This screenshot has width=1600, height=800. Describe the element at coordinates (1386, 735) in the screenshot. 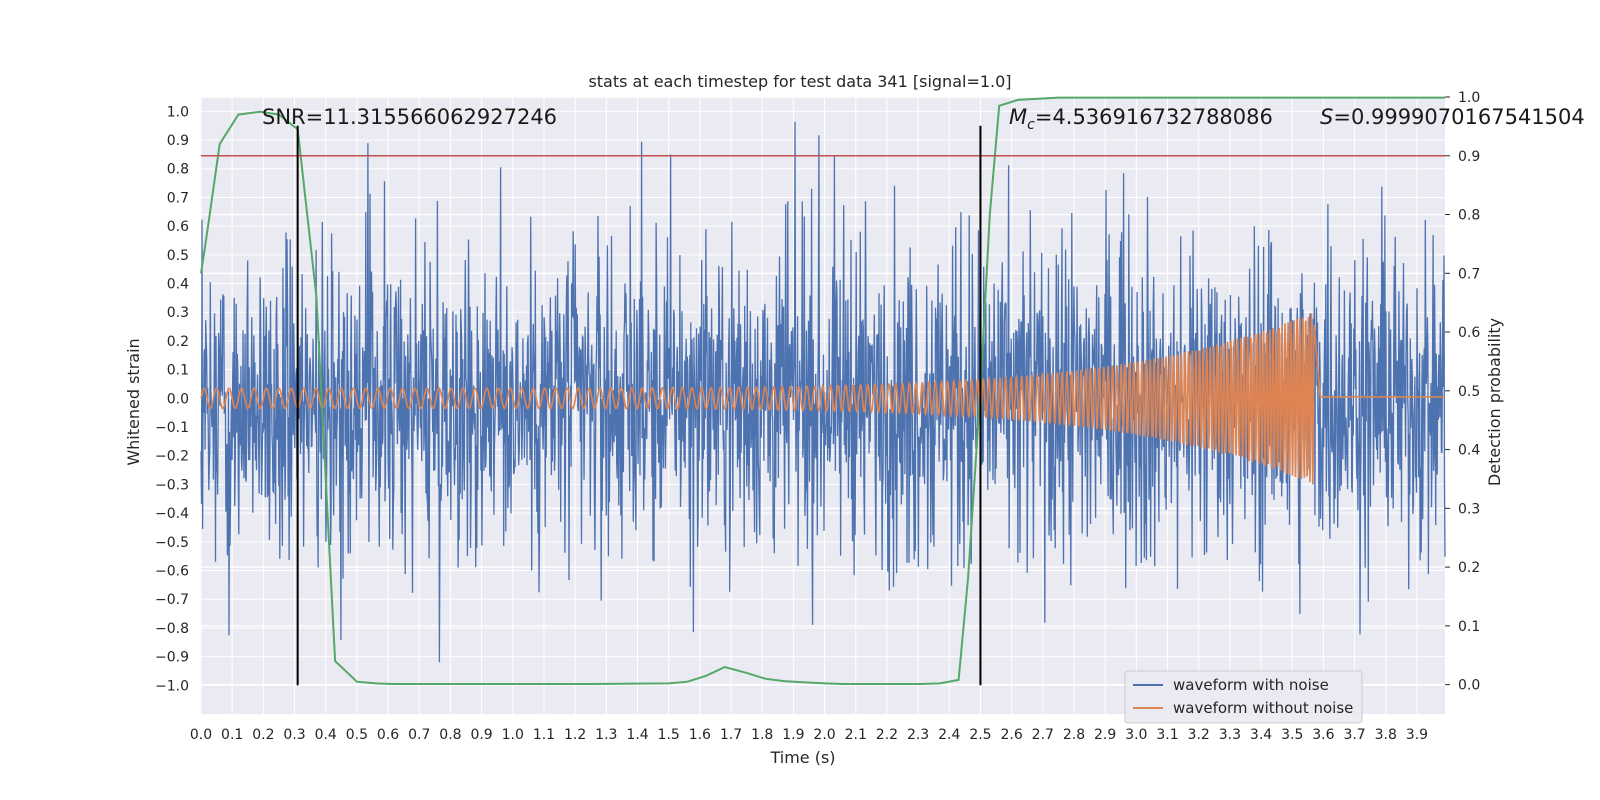

I see `x-tick-label: 3.8` at that location.